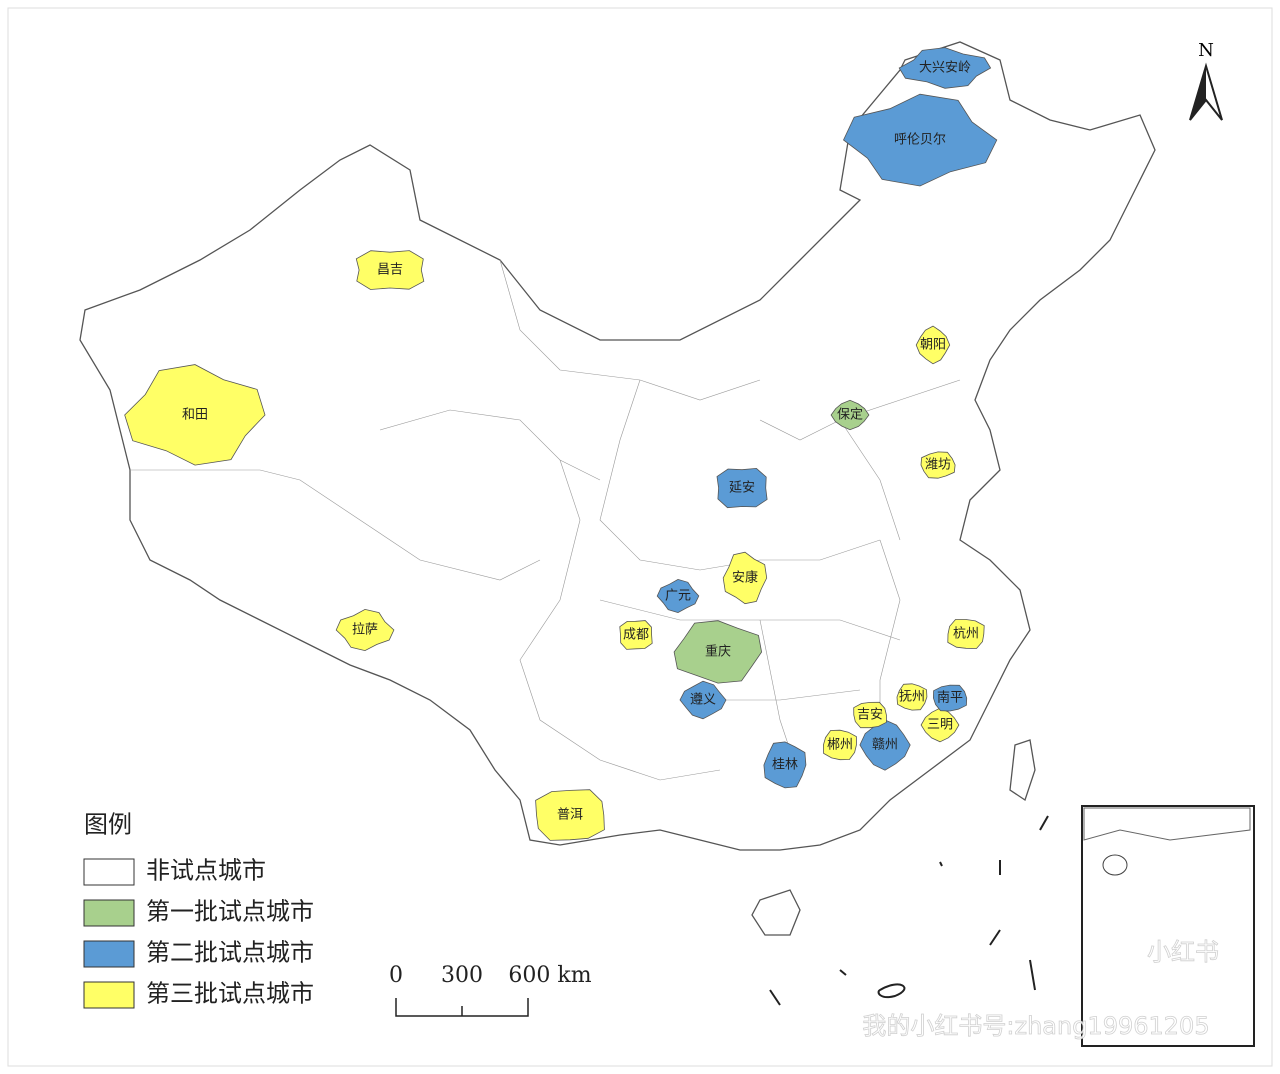 The image size is (1280, 1074). I want to click on city-label: 桂林, so click(785, 765).